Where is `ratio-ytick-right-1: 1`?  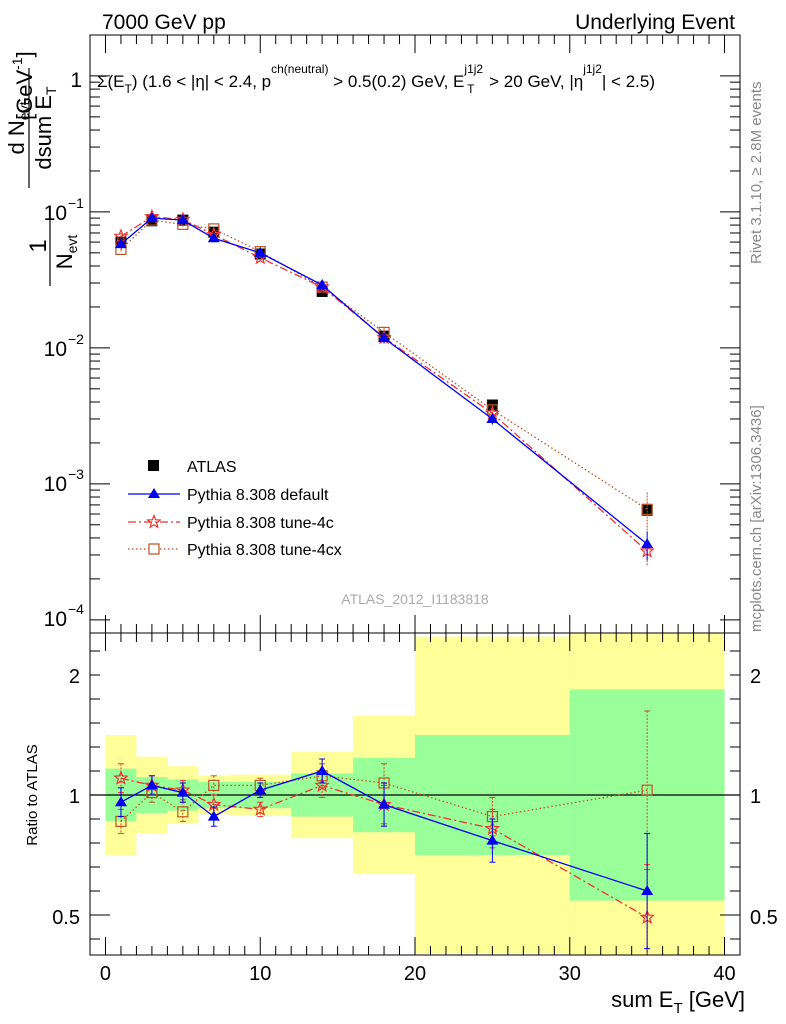
ratio-ytick-right-1: 1 is located at coordinates (755, 797).